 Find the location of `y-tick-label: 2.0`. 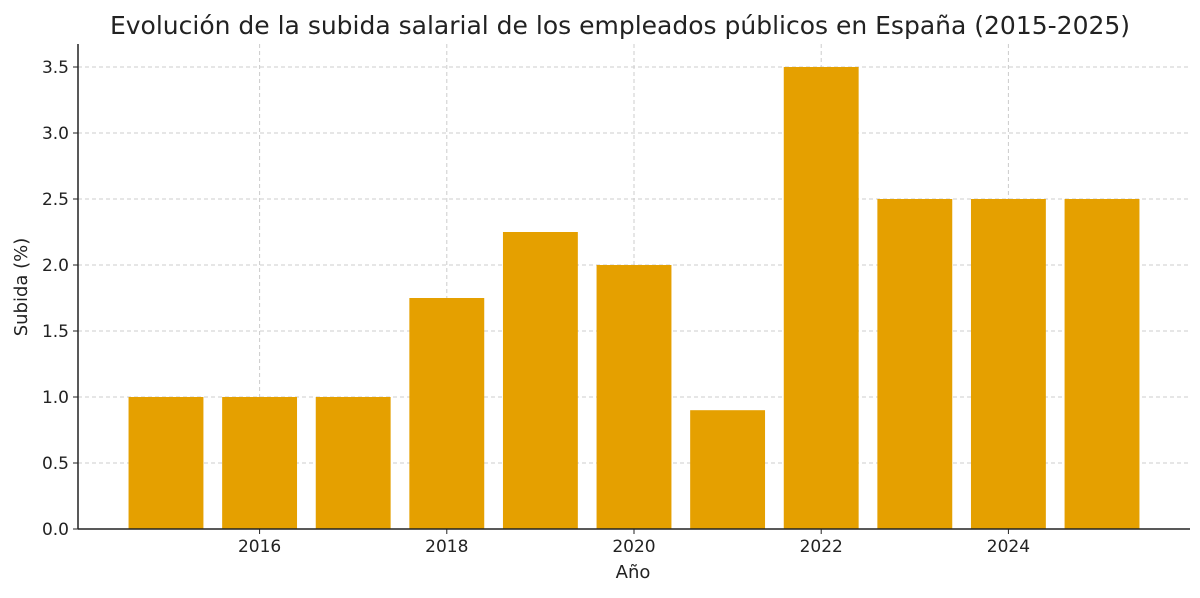

y-tick-label: 2.0 is located at coordinates (55, 266).